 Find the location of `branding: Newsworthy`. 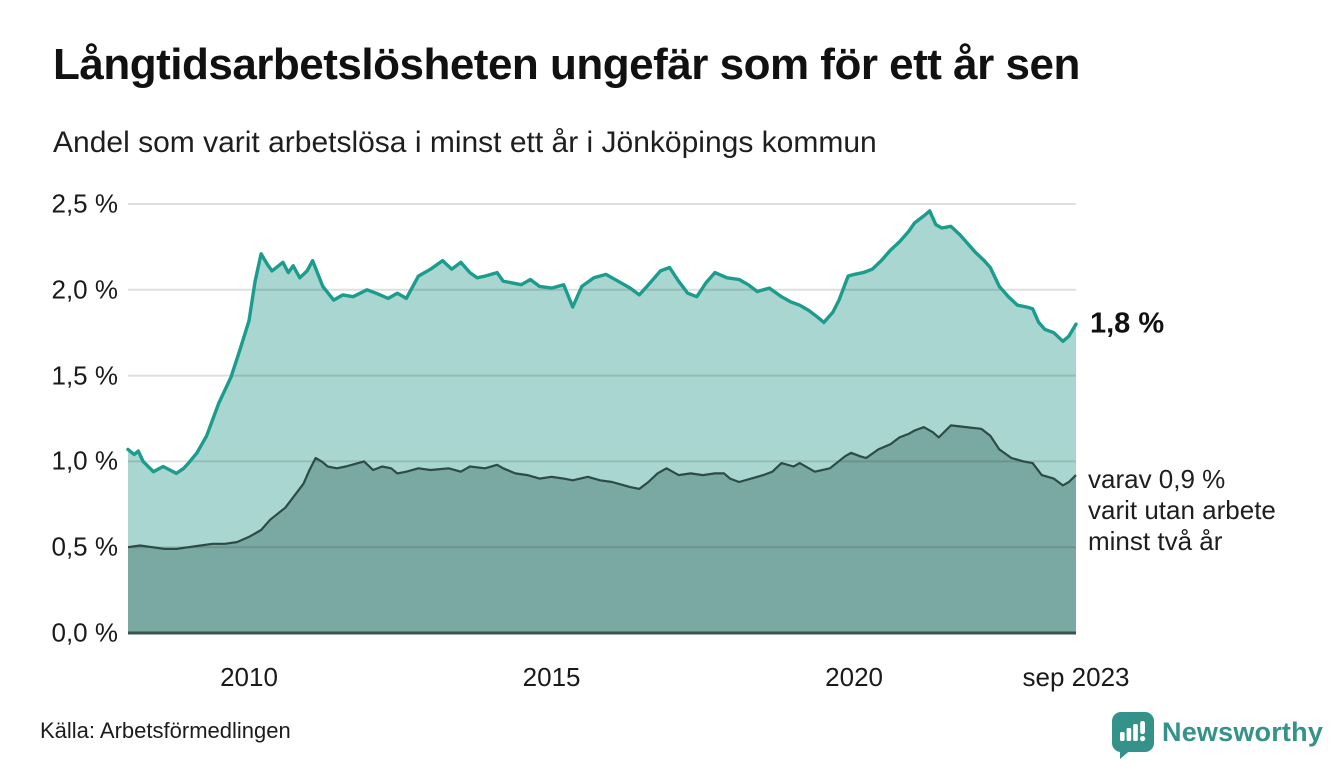

branding: Newsworthy is located at coordinates (1217, 738).